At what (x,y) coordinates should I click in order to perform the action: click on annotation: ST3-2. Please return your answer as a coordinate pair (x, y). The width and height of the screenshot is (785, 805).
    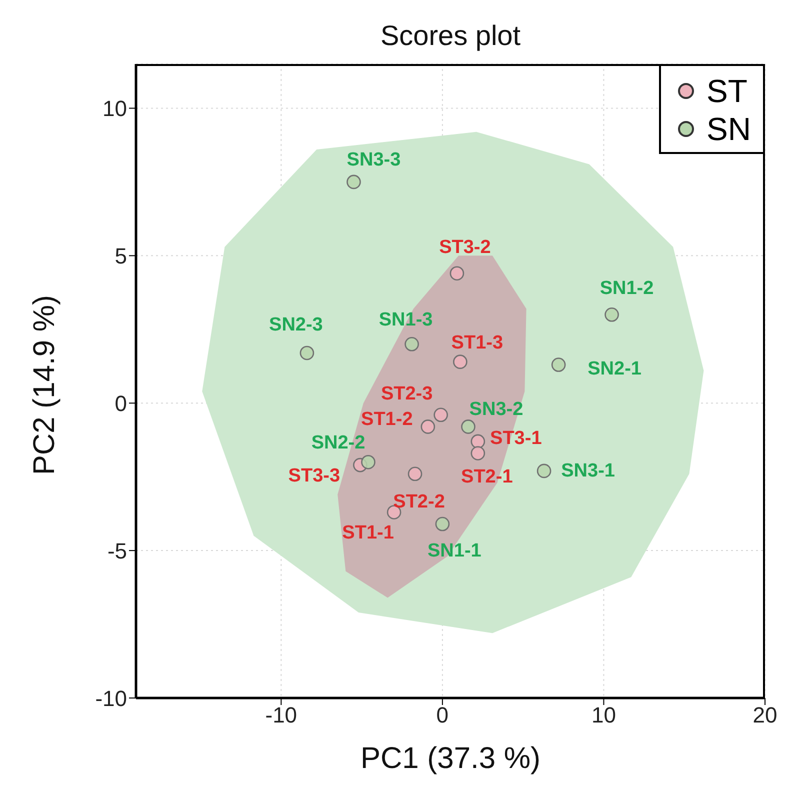
    Looking at the image, I should click on (465, 247).